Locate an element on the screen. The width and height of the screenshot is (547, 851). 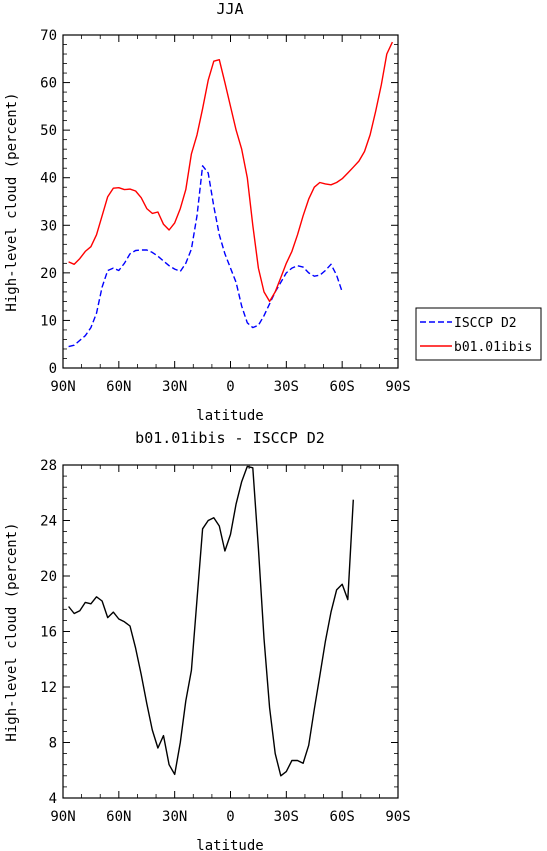
bottom-ytick-label: 4 is located at coordinates (53, 799).